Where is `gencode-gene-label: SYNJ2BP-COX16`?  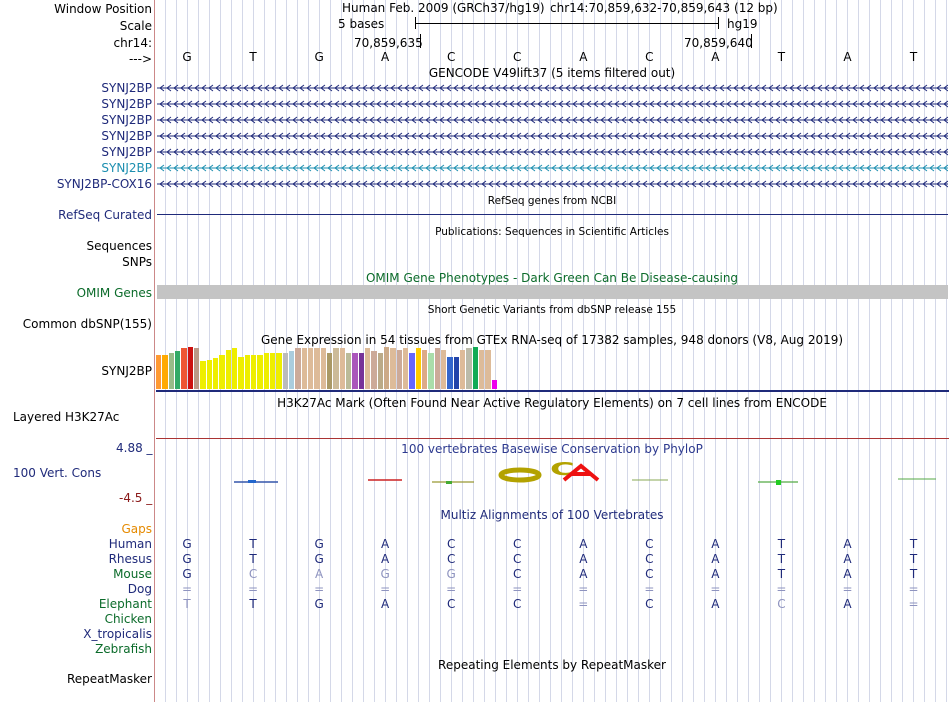 gencode-gene-label: SYNJ2BP-COX16 is located at coordinates (104, 184).